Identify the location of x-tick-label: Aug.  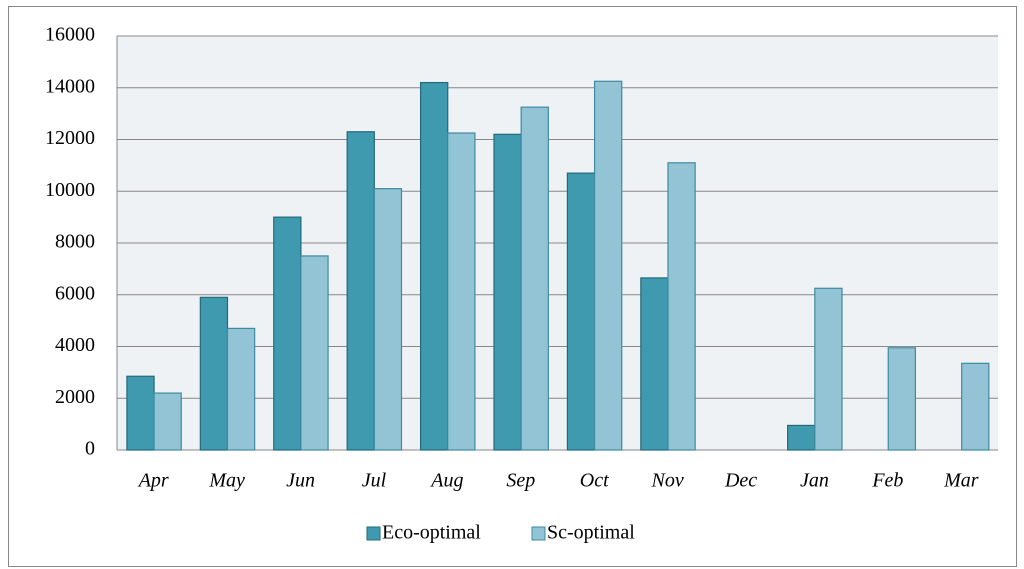
(446, 481).